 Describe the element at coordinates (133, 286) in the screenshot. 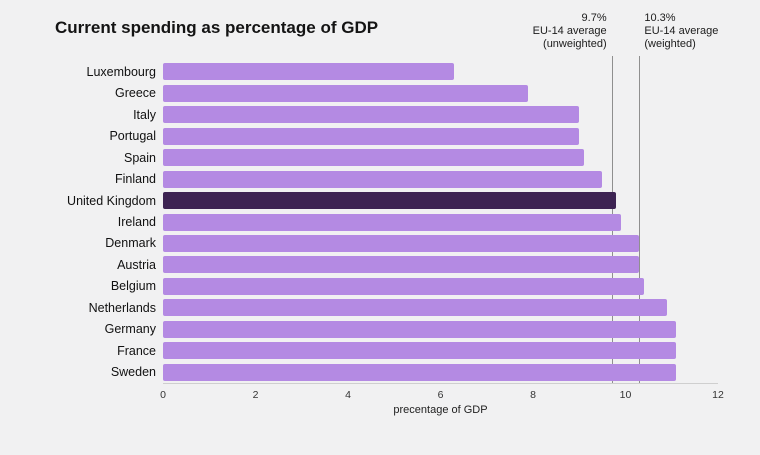

I see `category-label-belgium: Belgium` at that location.